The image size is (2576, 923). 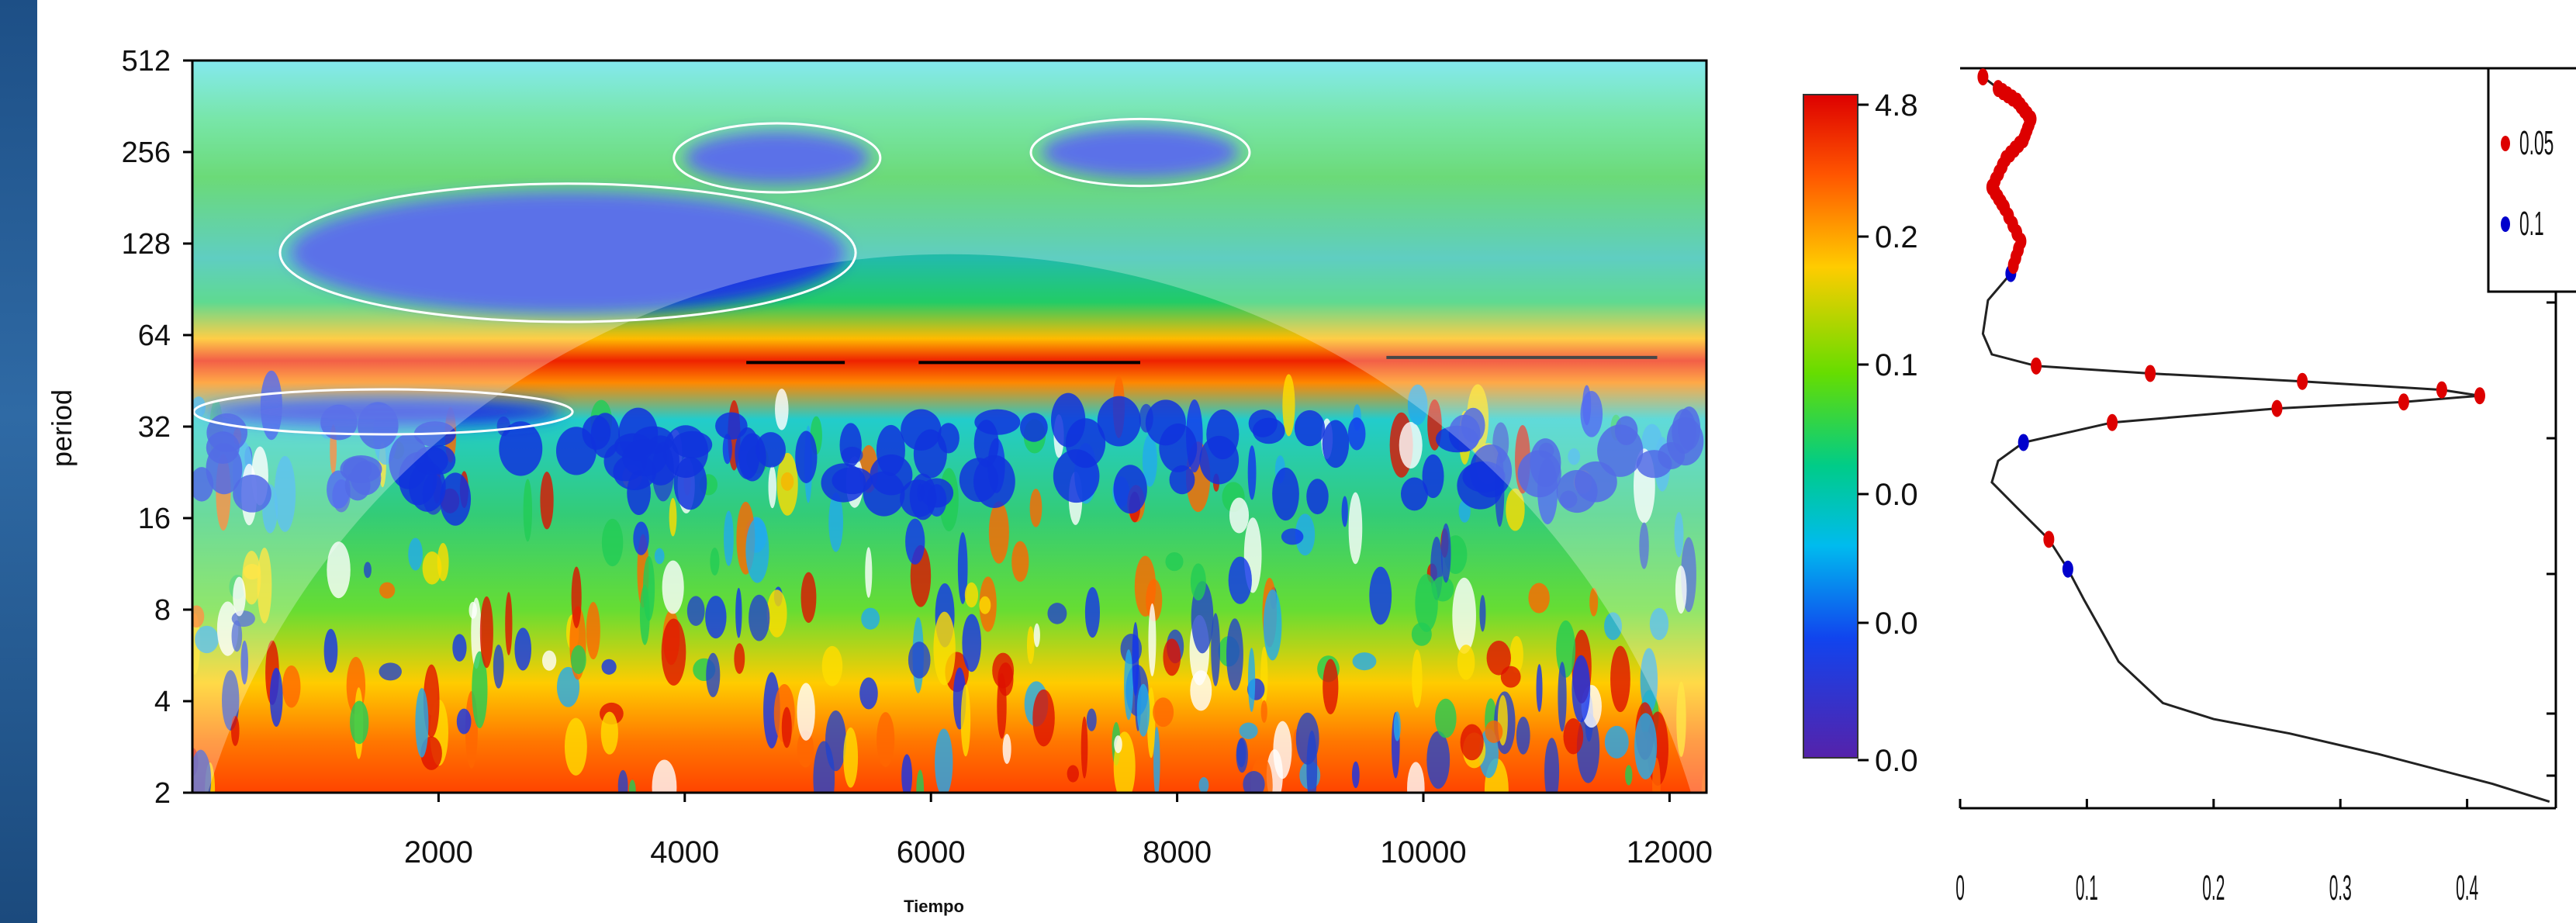 I want to click on spectrum-x-tick-label: 0.4, so click(x=2467, y=888).